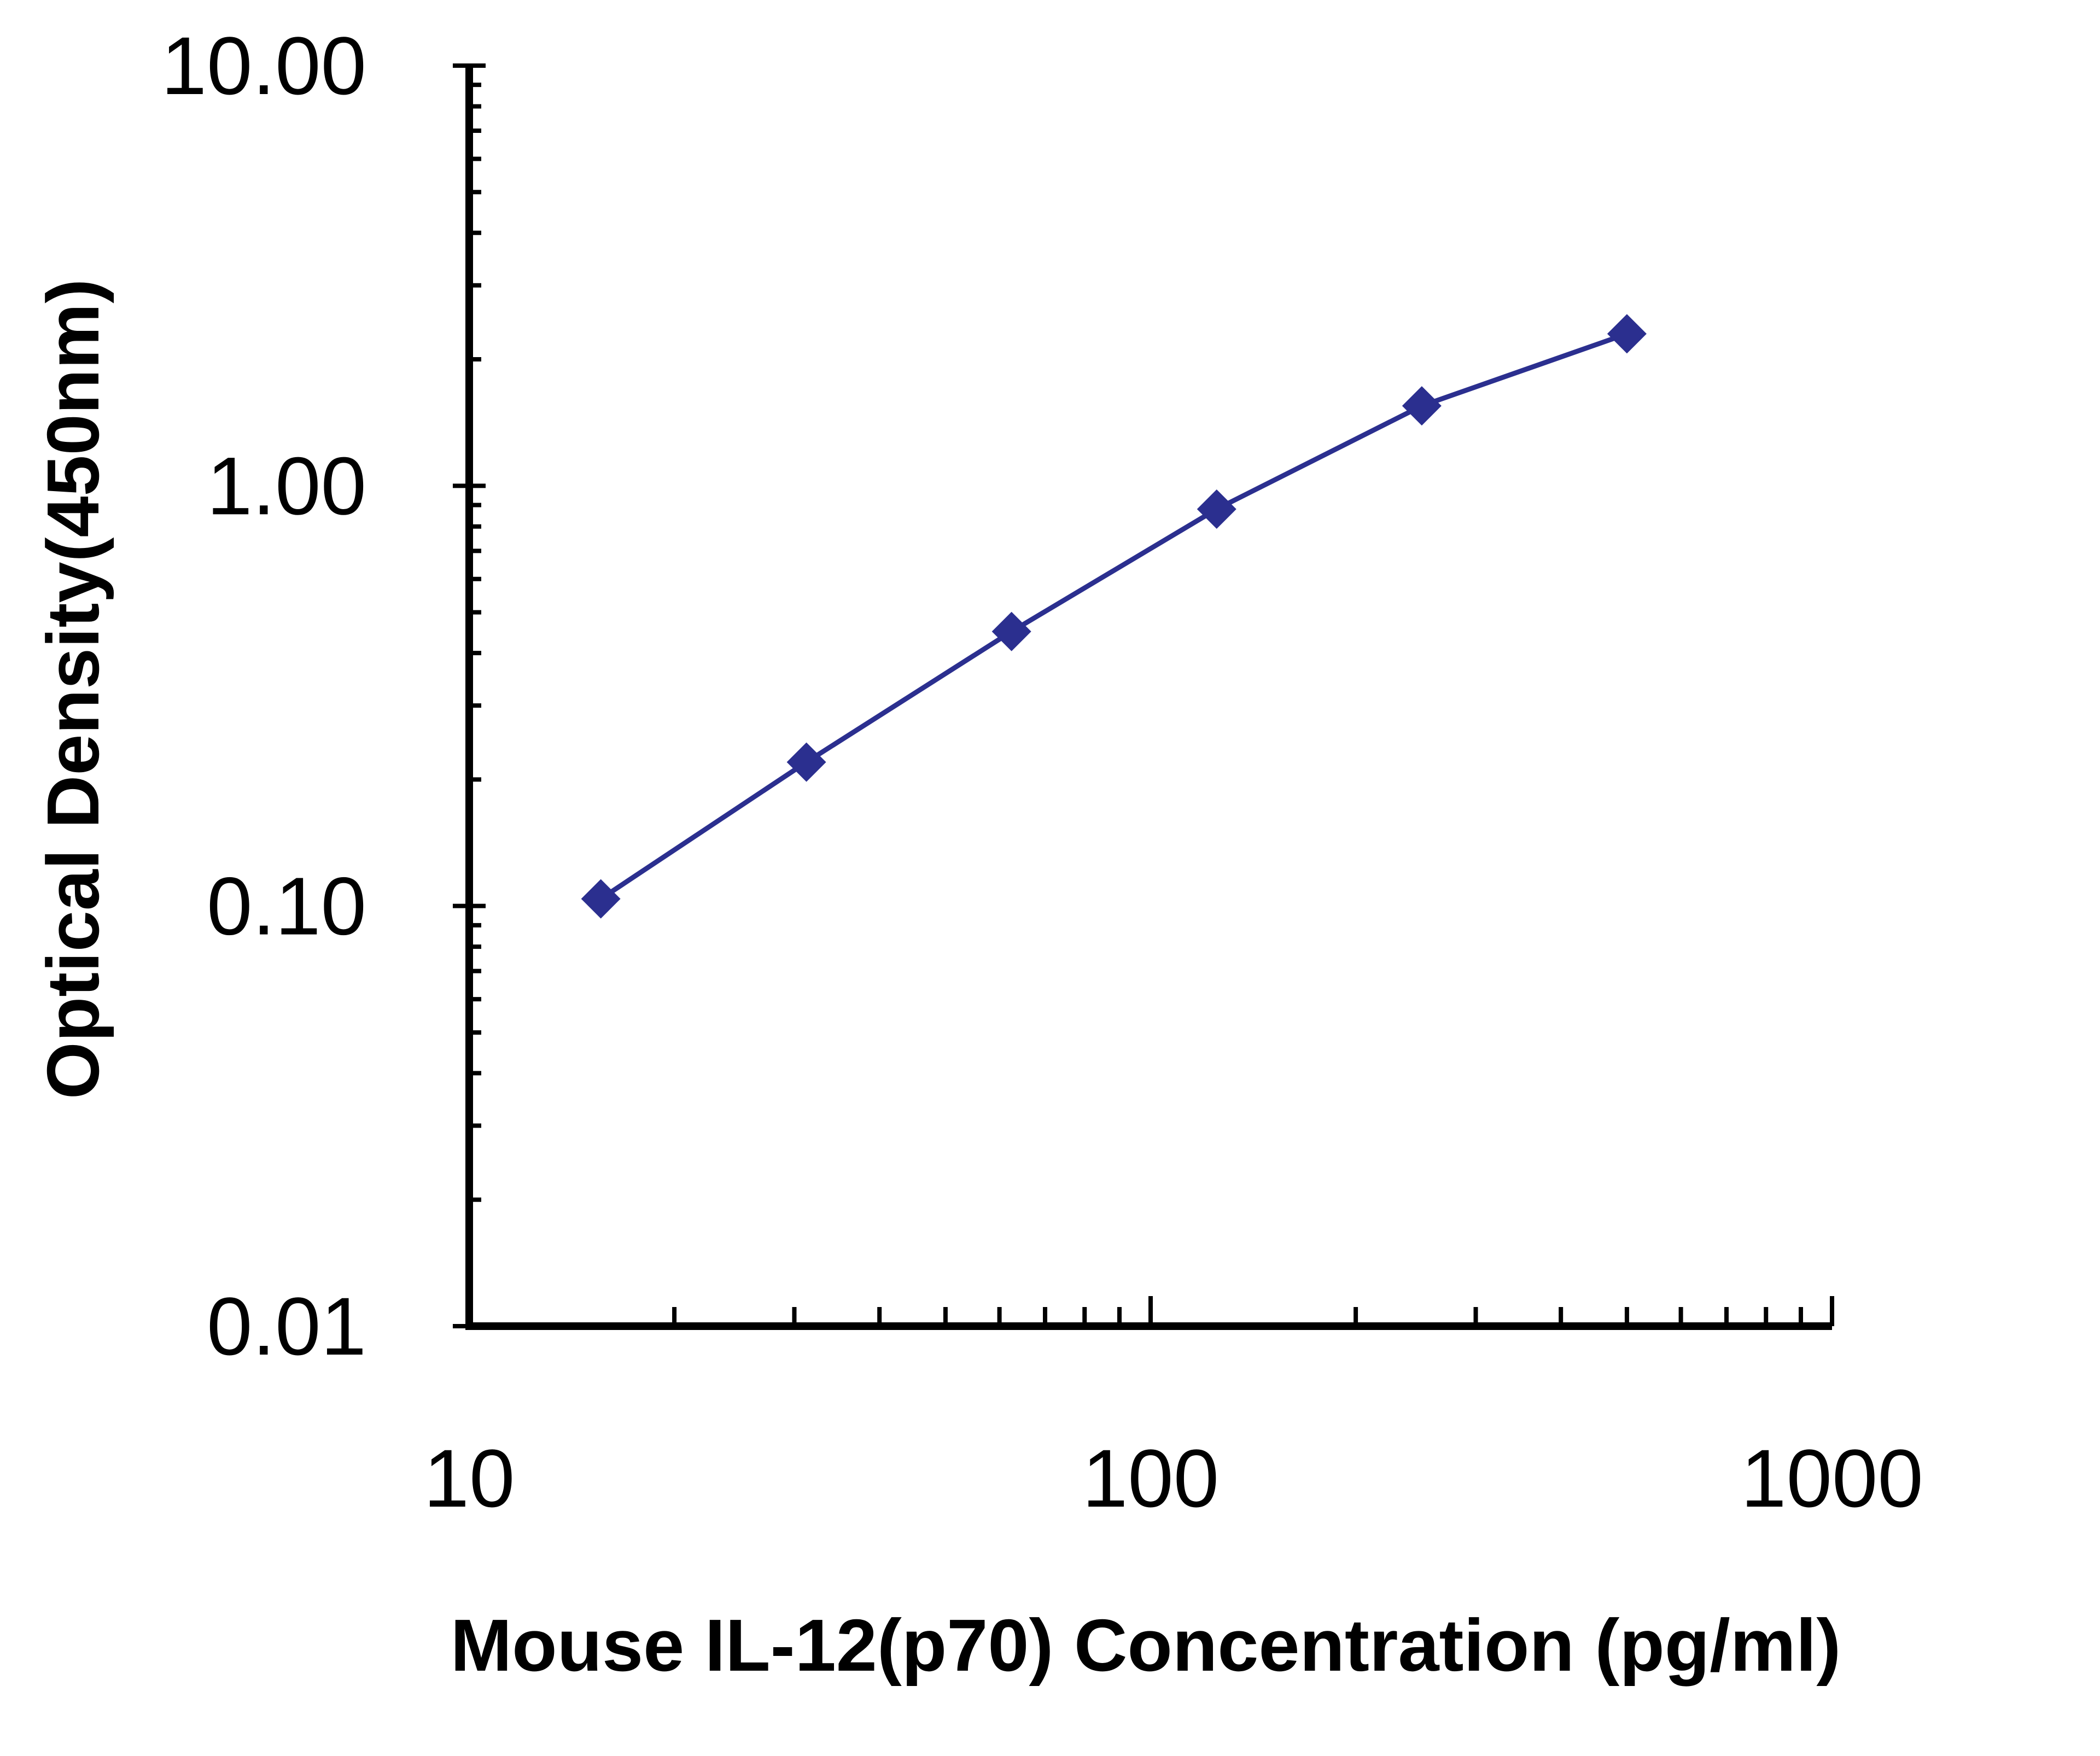 Image resolution: width=2100 pixels, height=1756 pixels. Describe the element at coordinates (1832, 1478) in the screenshot. I see `x-tick-label: 1000` at that location.